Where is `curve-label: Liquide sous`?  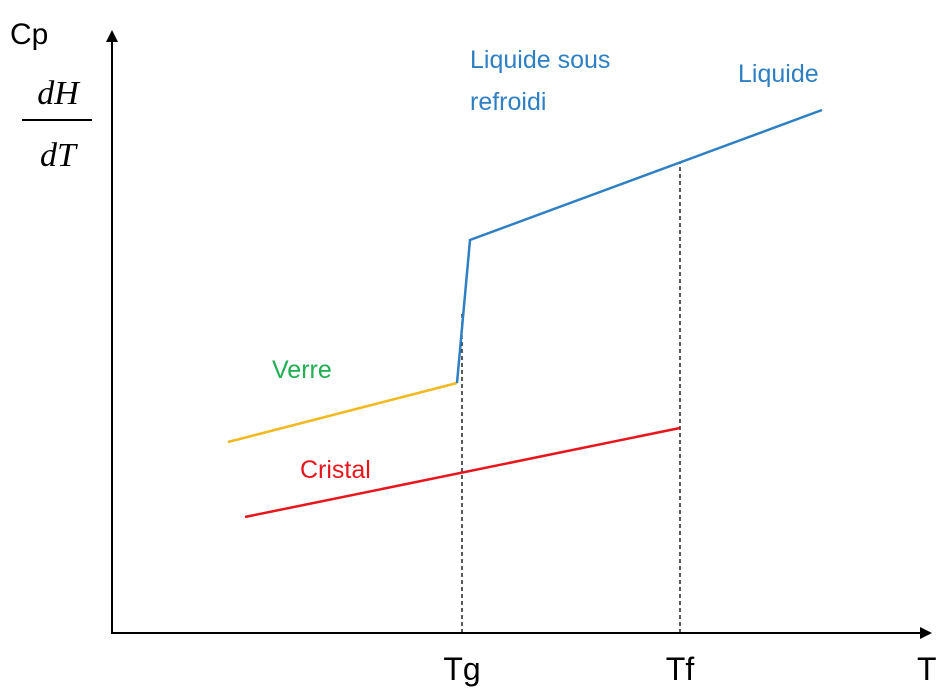 curve-label: Liquide sous is located at coordinates (540, 60).